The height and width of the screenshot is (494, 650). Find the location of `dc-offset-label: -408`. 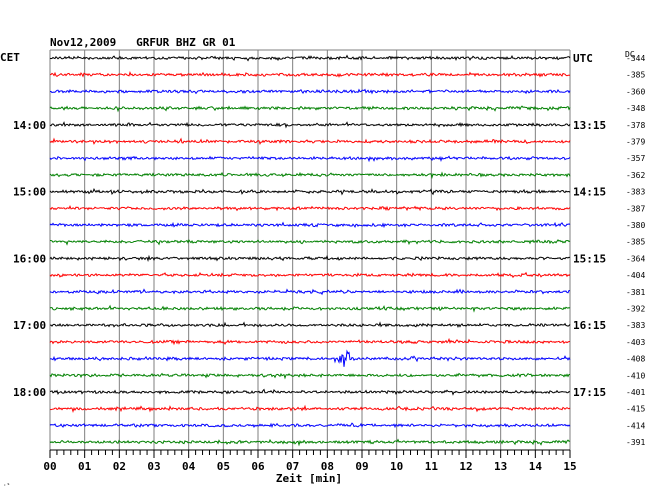

dc-offset-label: -408 is located at coordinates (635, 359).